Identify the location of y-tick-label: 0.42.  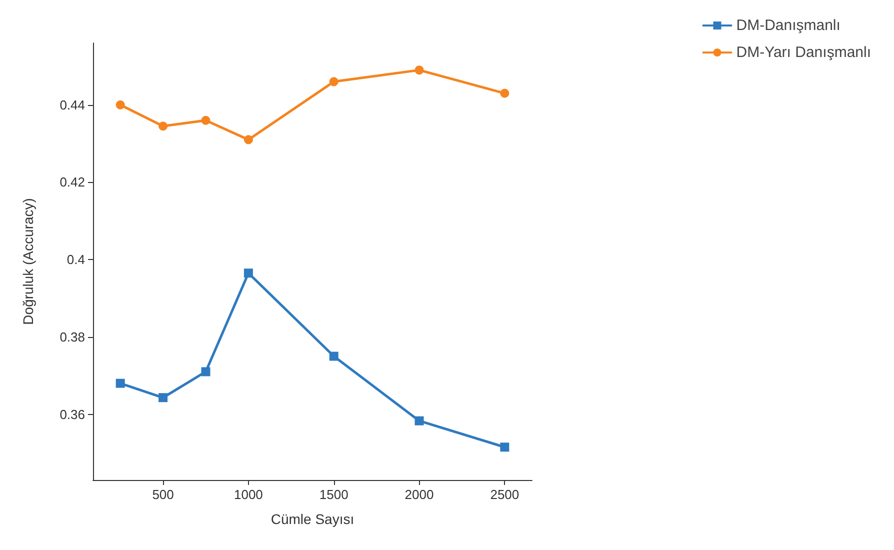
(72, 182).